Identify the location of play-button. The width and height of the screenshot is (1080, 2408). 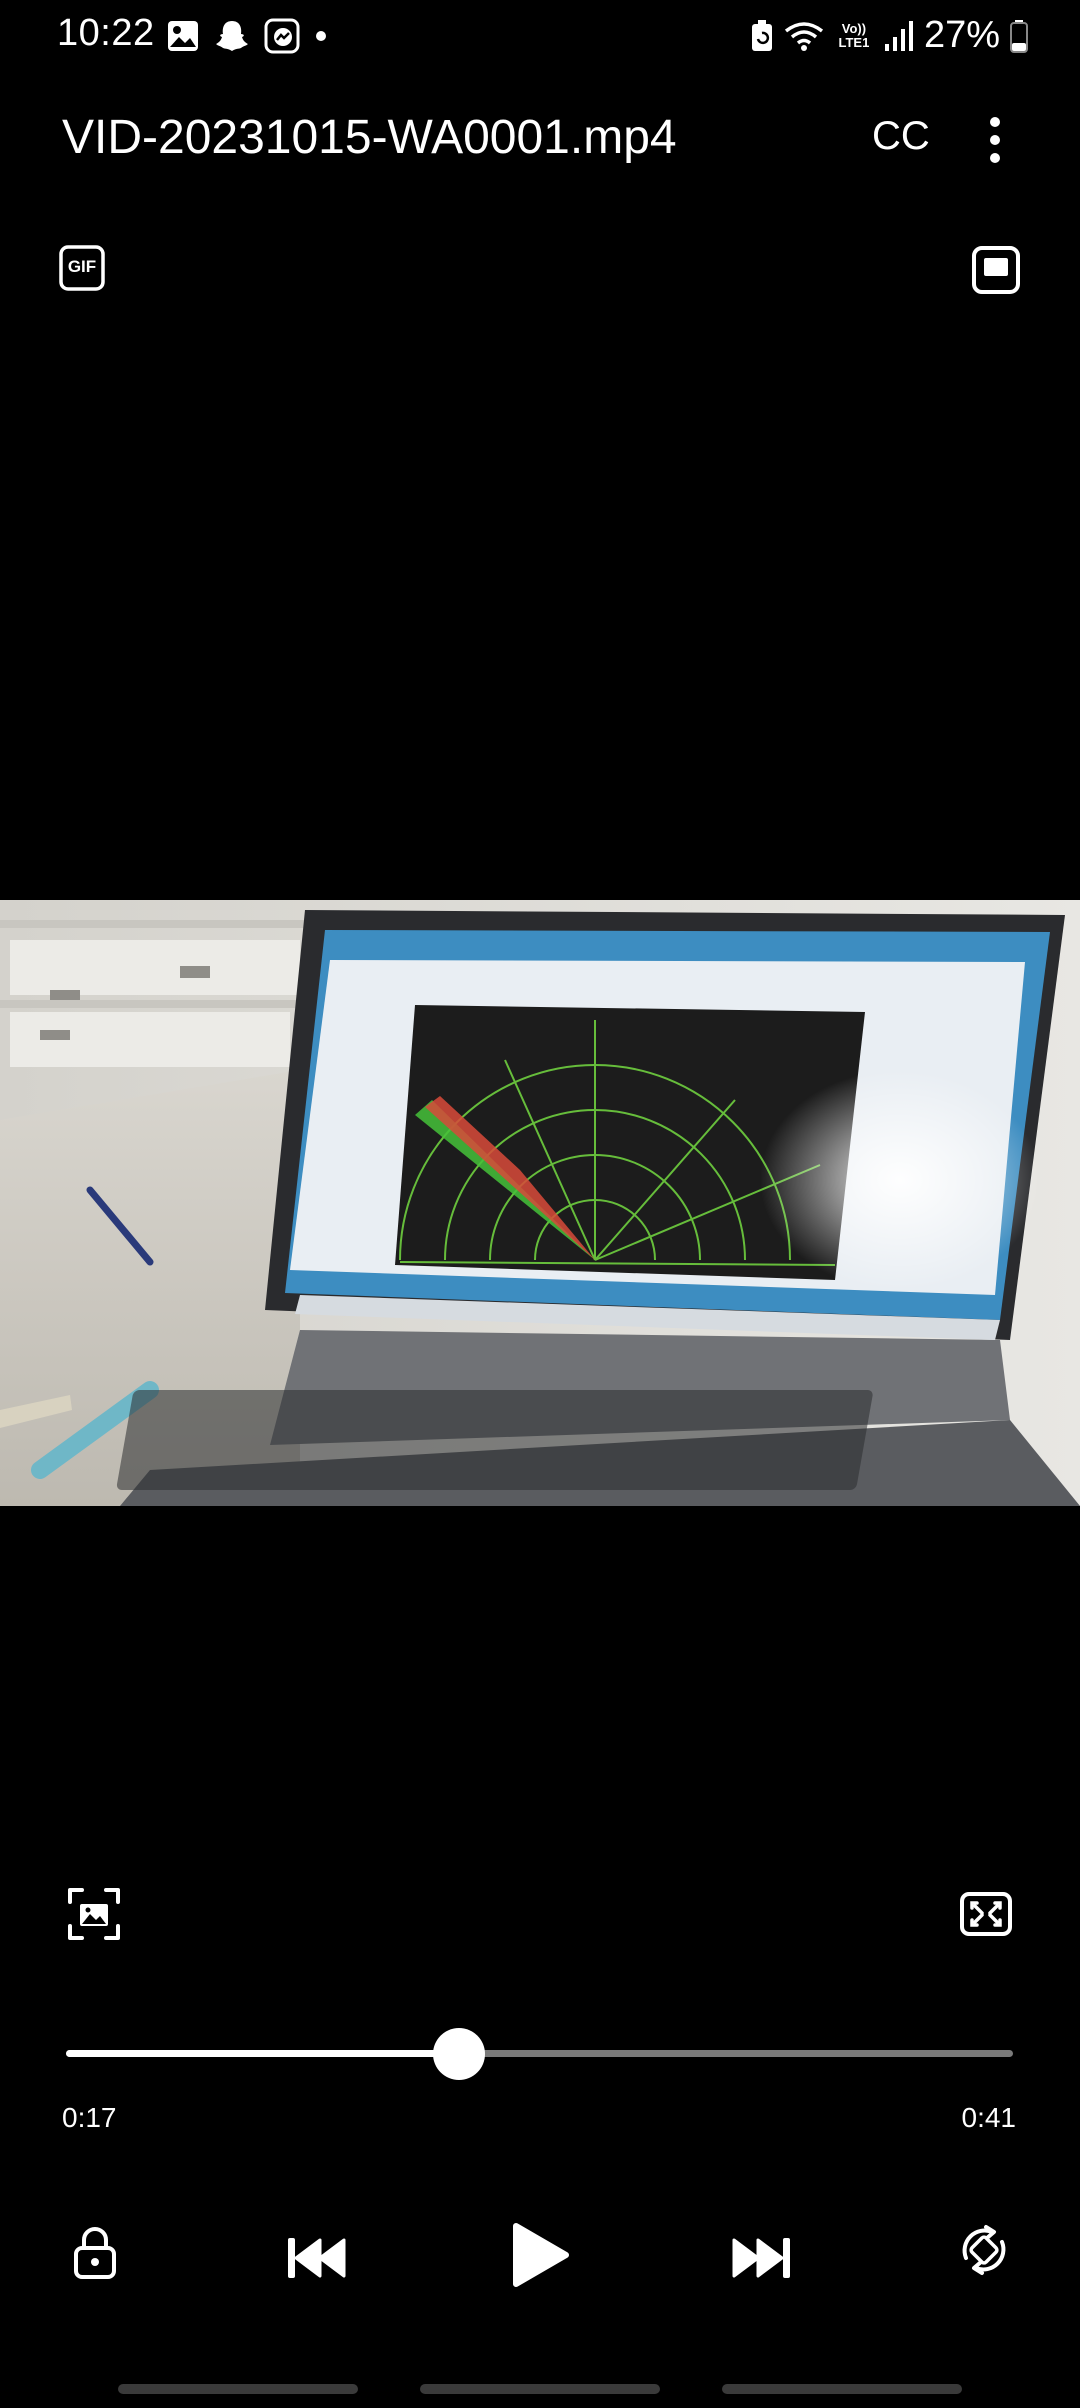
(540, 2255).